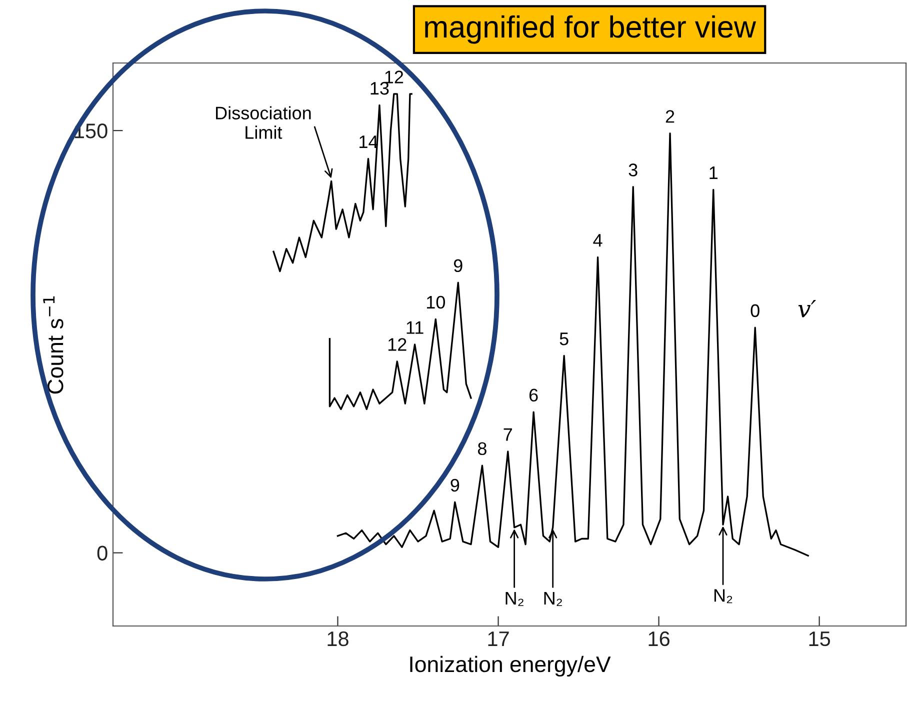 The width and height of the screenshot is (907, 704). What do you see at coordinates (564, 339) in the screenshot?
I see `annotation: 5` at bounding box center [564, 339].